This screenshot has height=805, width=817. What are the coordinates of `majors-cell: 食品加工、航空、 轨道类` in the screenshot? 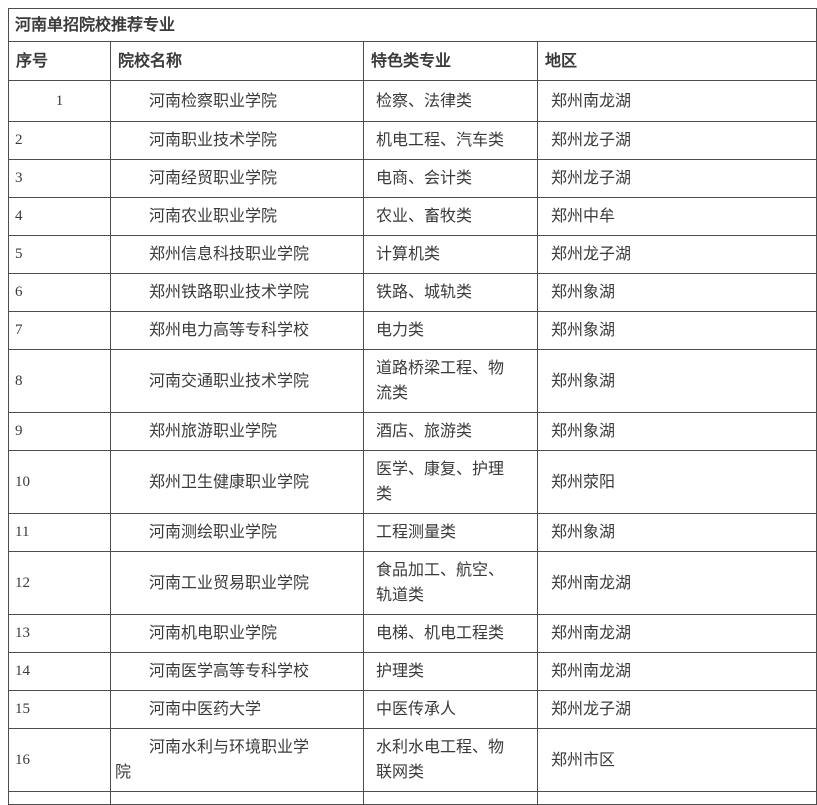 It's located at (450, 583).